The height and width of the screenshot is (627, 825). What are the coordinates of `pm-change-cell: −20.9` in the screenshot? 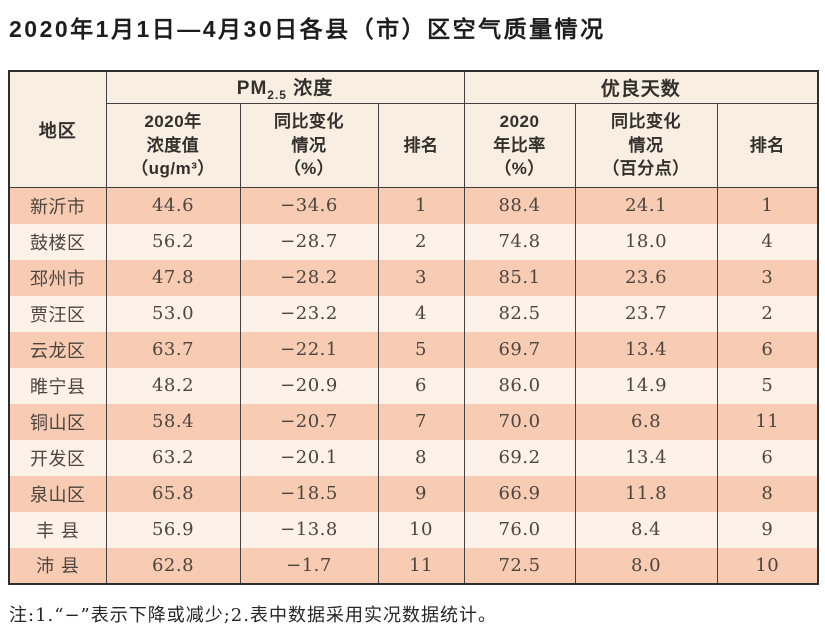 It's located at (308, 385).